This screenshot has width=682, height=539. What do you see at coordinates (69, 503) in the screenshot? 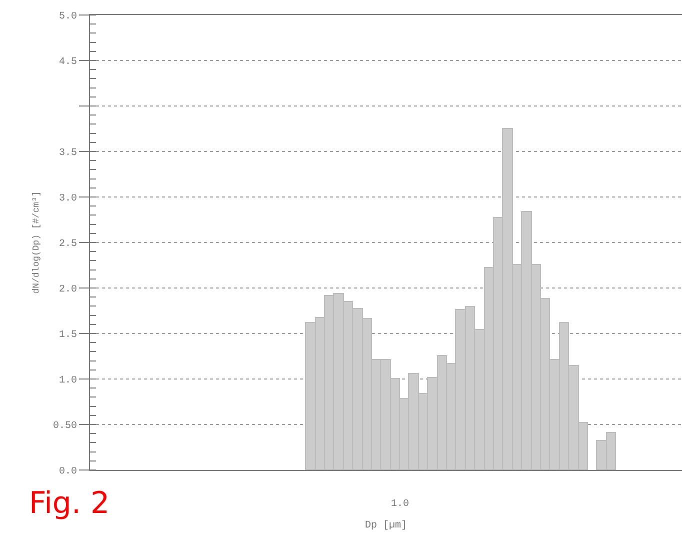
I see `caption: Fig. 2` at bounding box center [69, 503].